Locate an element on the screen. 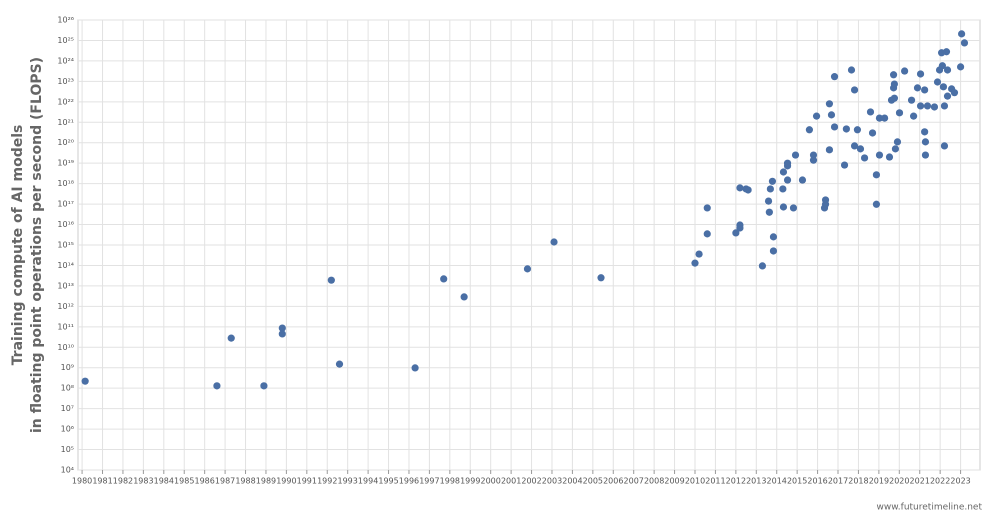  x-tick-label: 1988 is located at coordinates (245, 481).